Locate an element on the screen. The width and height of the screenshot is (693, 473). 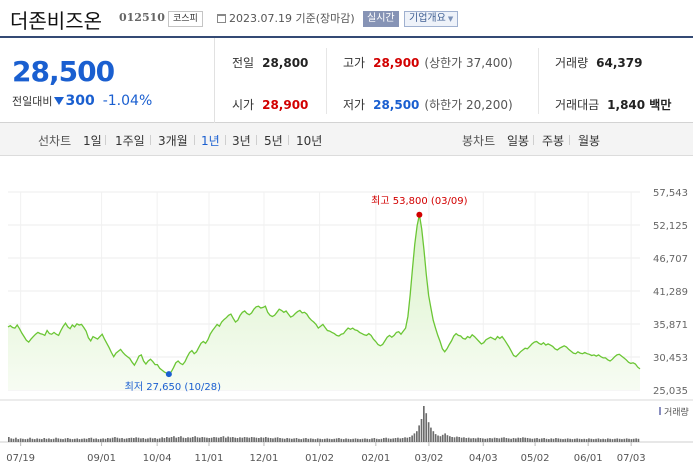
volume-bars: 거래량 is located at coordinates (346, 421).